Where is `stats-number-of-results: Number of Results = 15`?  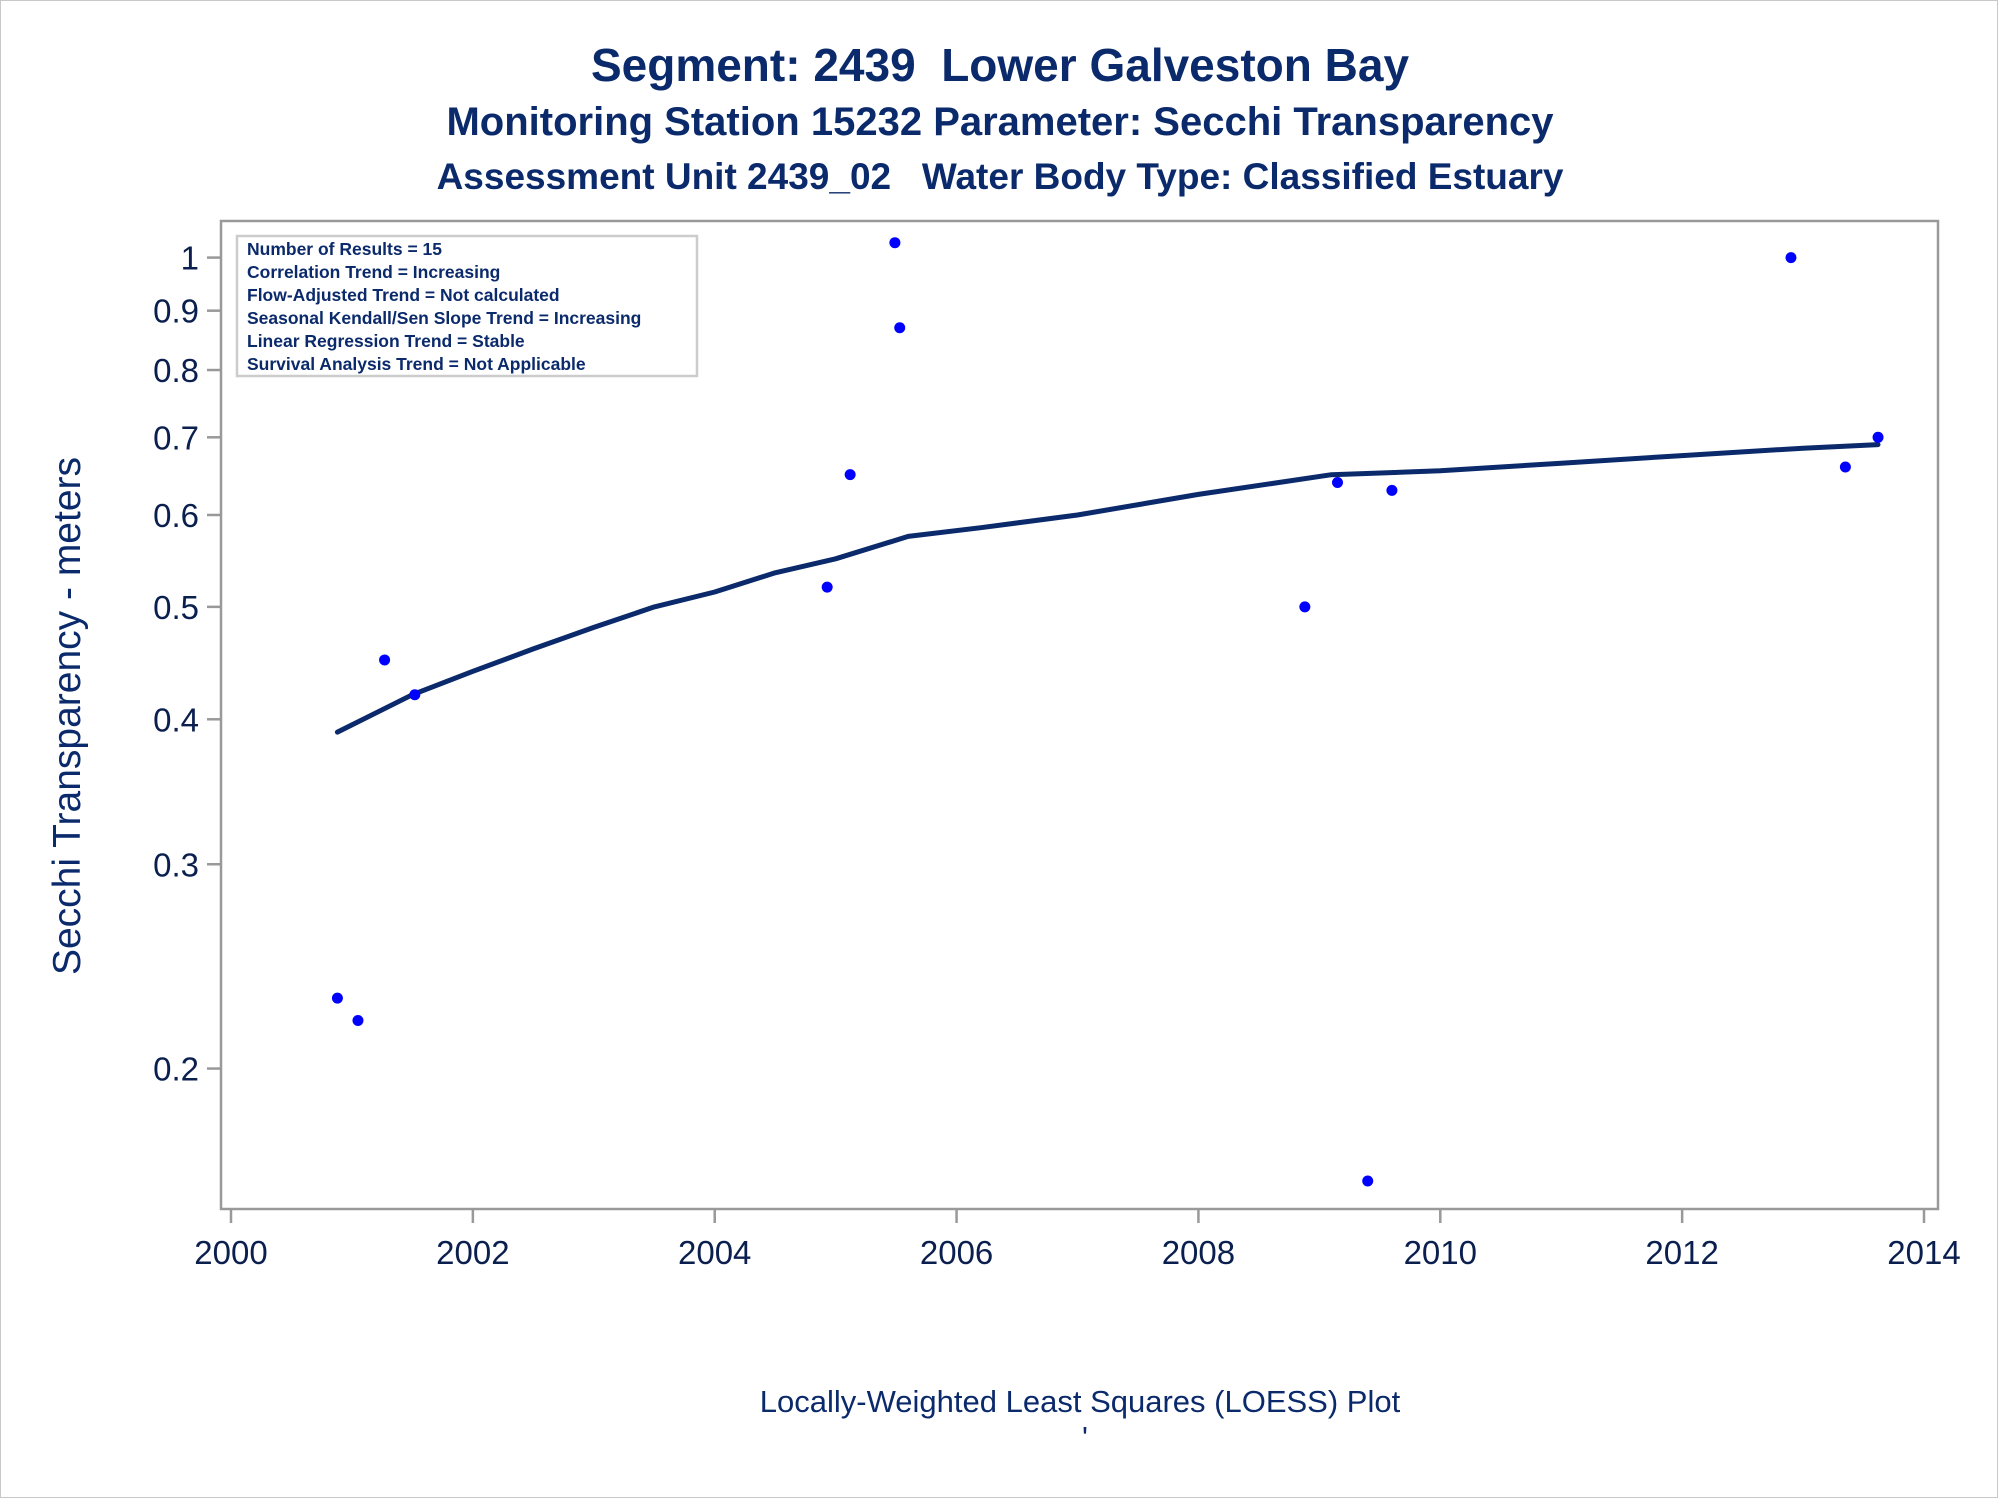 stats-number-of-results: Number of Results = 15 is located at coordinates (344, 249).